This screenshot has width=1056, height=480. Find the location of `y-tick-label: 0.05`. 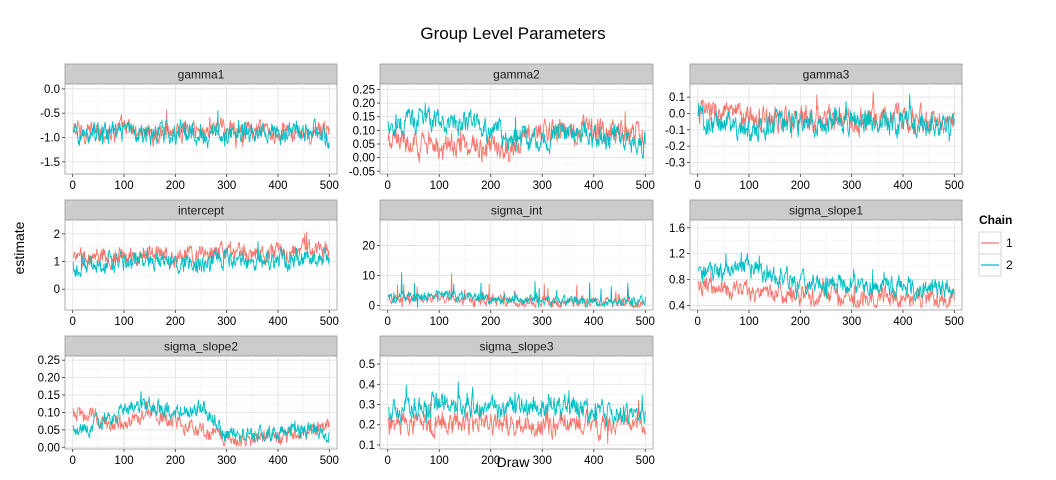

y-tick-label: 0.05 is located at coordinates (49, 431).